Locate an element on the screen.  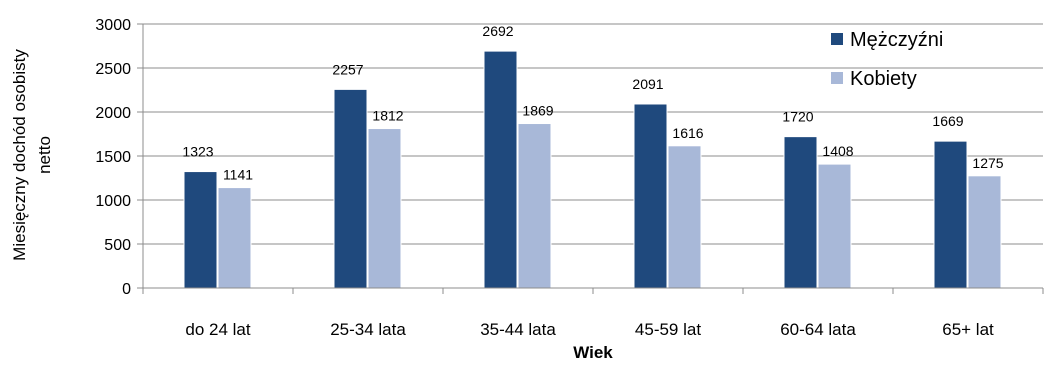
x-axis-title: Wiek is located at coordinates (593, 352).